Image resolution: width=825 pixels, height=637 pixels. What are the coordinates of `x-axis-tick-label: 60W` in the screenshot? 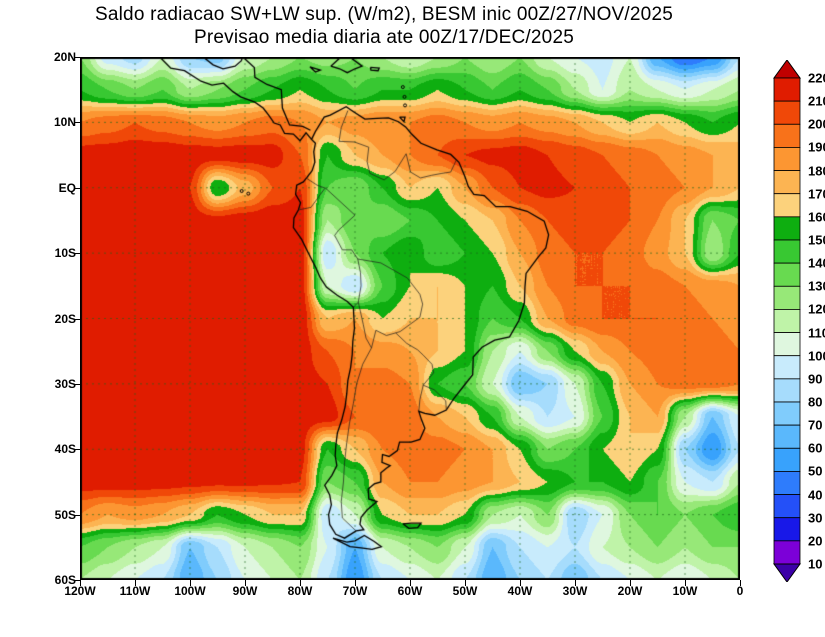 It's located at (410, 591).